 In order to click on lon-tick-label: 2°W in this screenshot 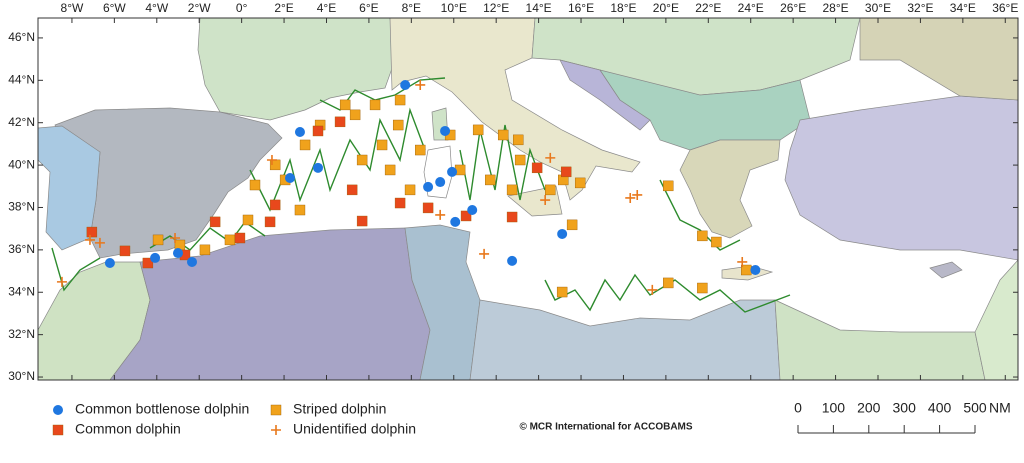, I will do `click(199, 8)`.